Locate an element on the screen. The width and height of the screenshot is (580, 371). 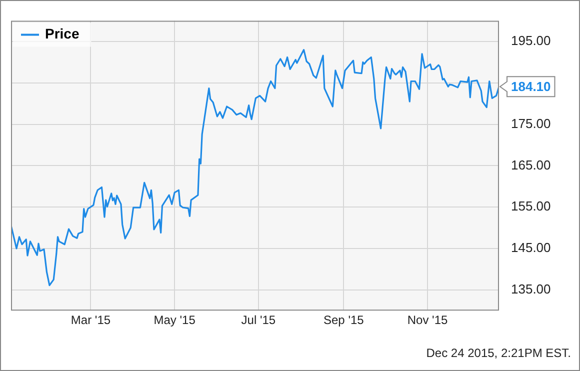
x-tick-label: Nov '15 is located at coordinates (427, 320).